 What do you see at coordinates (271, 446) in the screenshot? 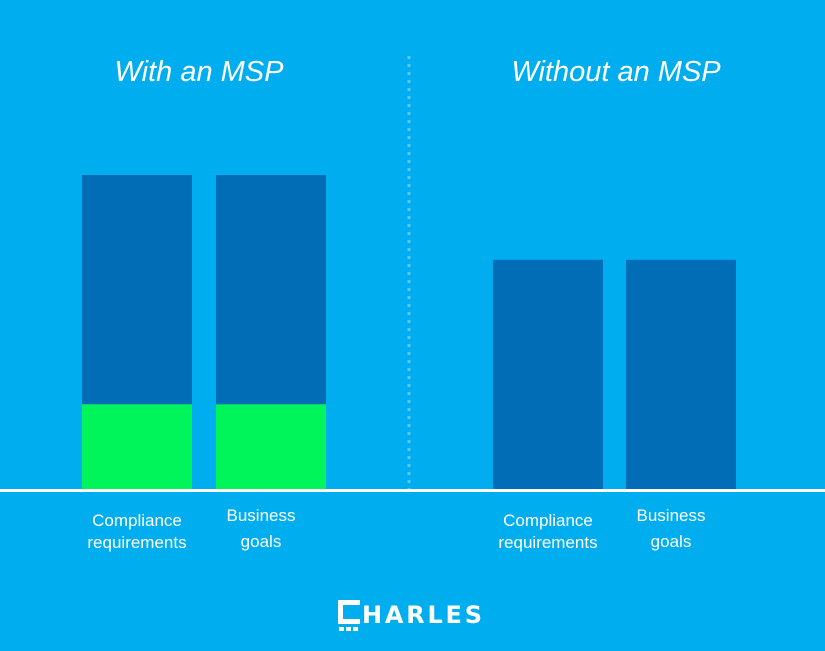
I see `bar-panel0-cat1-series0` at bounding box center [271, 446].